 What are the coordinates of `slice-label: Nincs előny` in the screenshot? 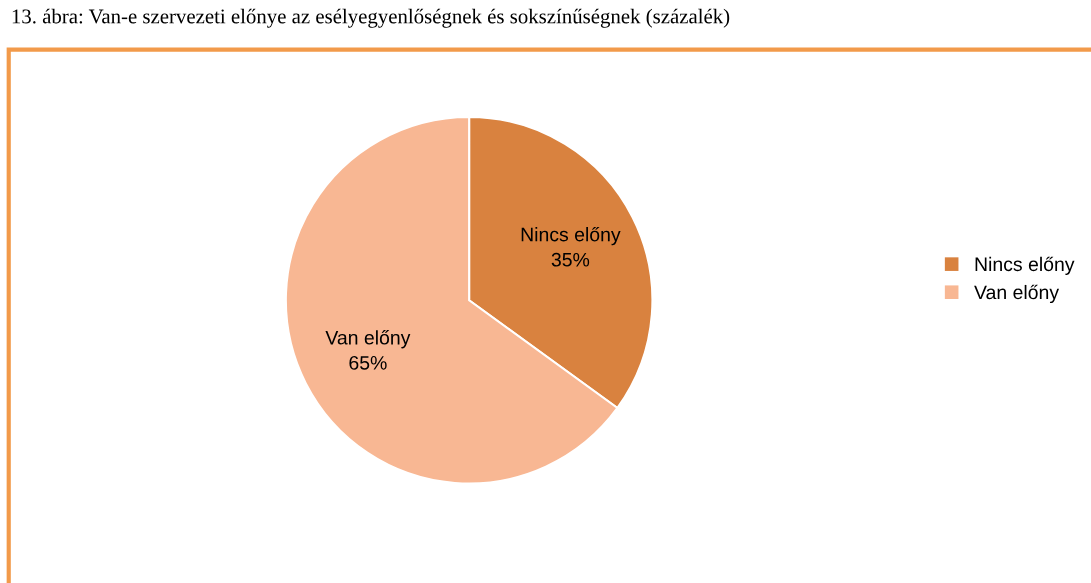 It's located at (571, 236).